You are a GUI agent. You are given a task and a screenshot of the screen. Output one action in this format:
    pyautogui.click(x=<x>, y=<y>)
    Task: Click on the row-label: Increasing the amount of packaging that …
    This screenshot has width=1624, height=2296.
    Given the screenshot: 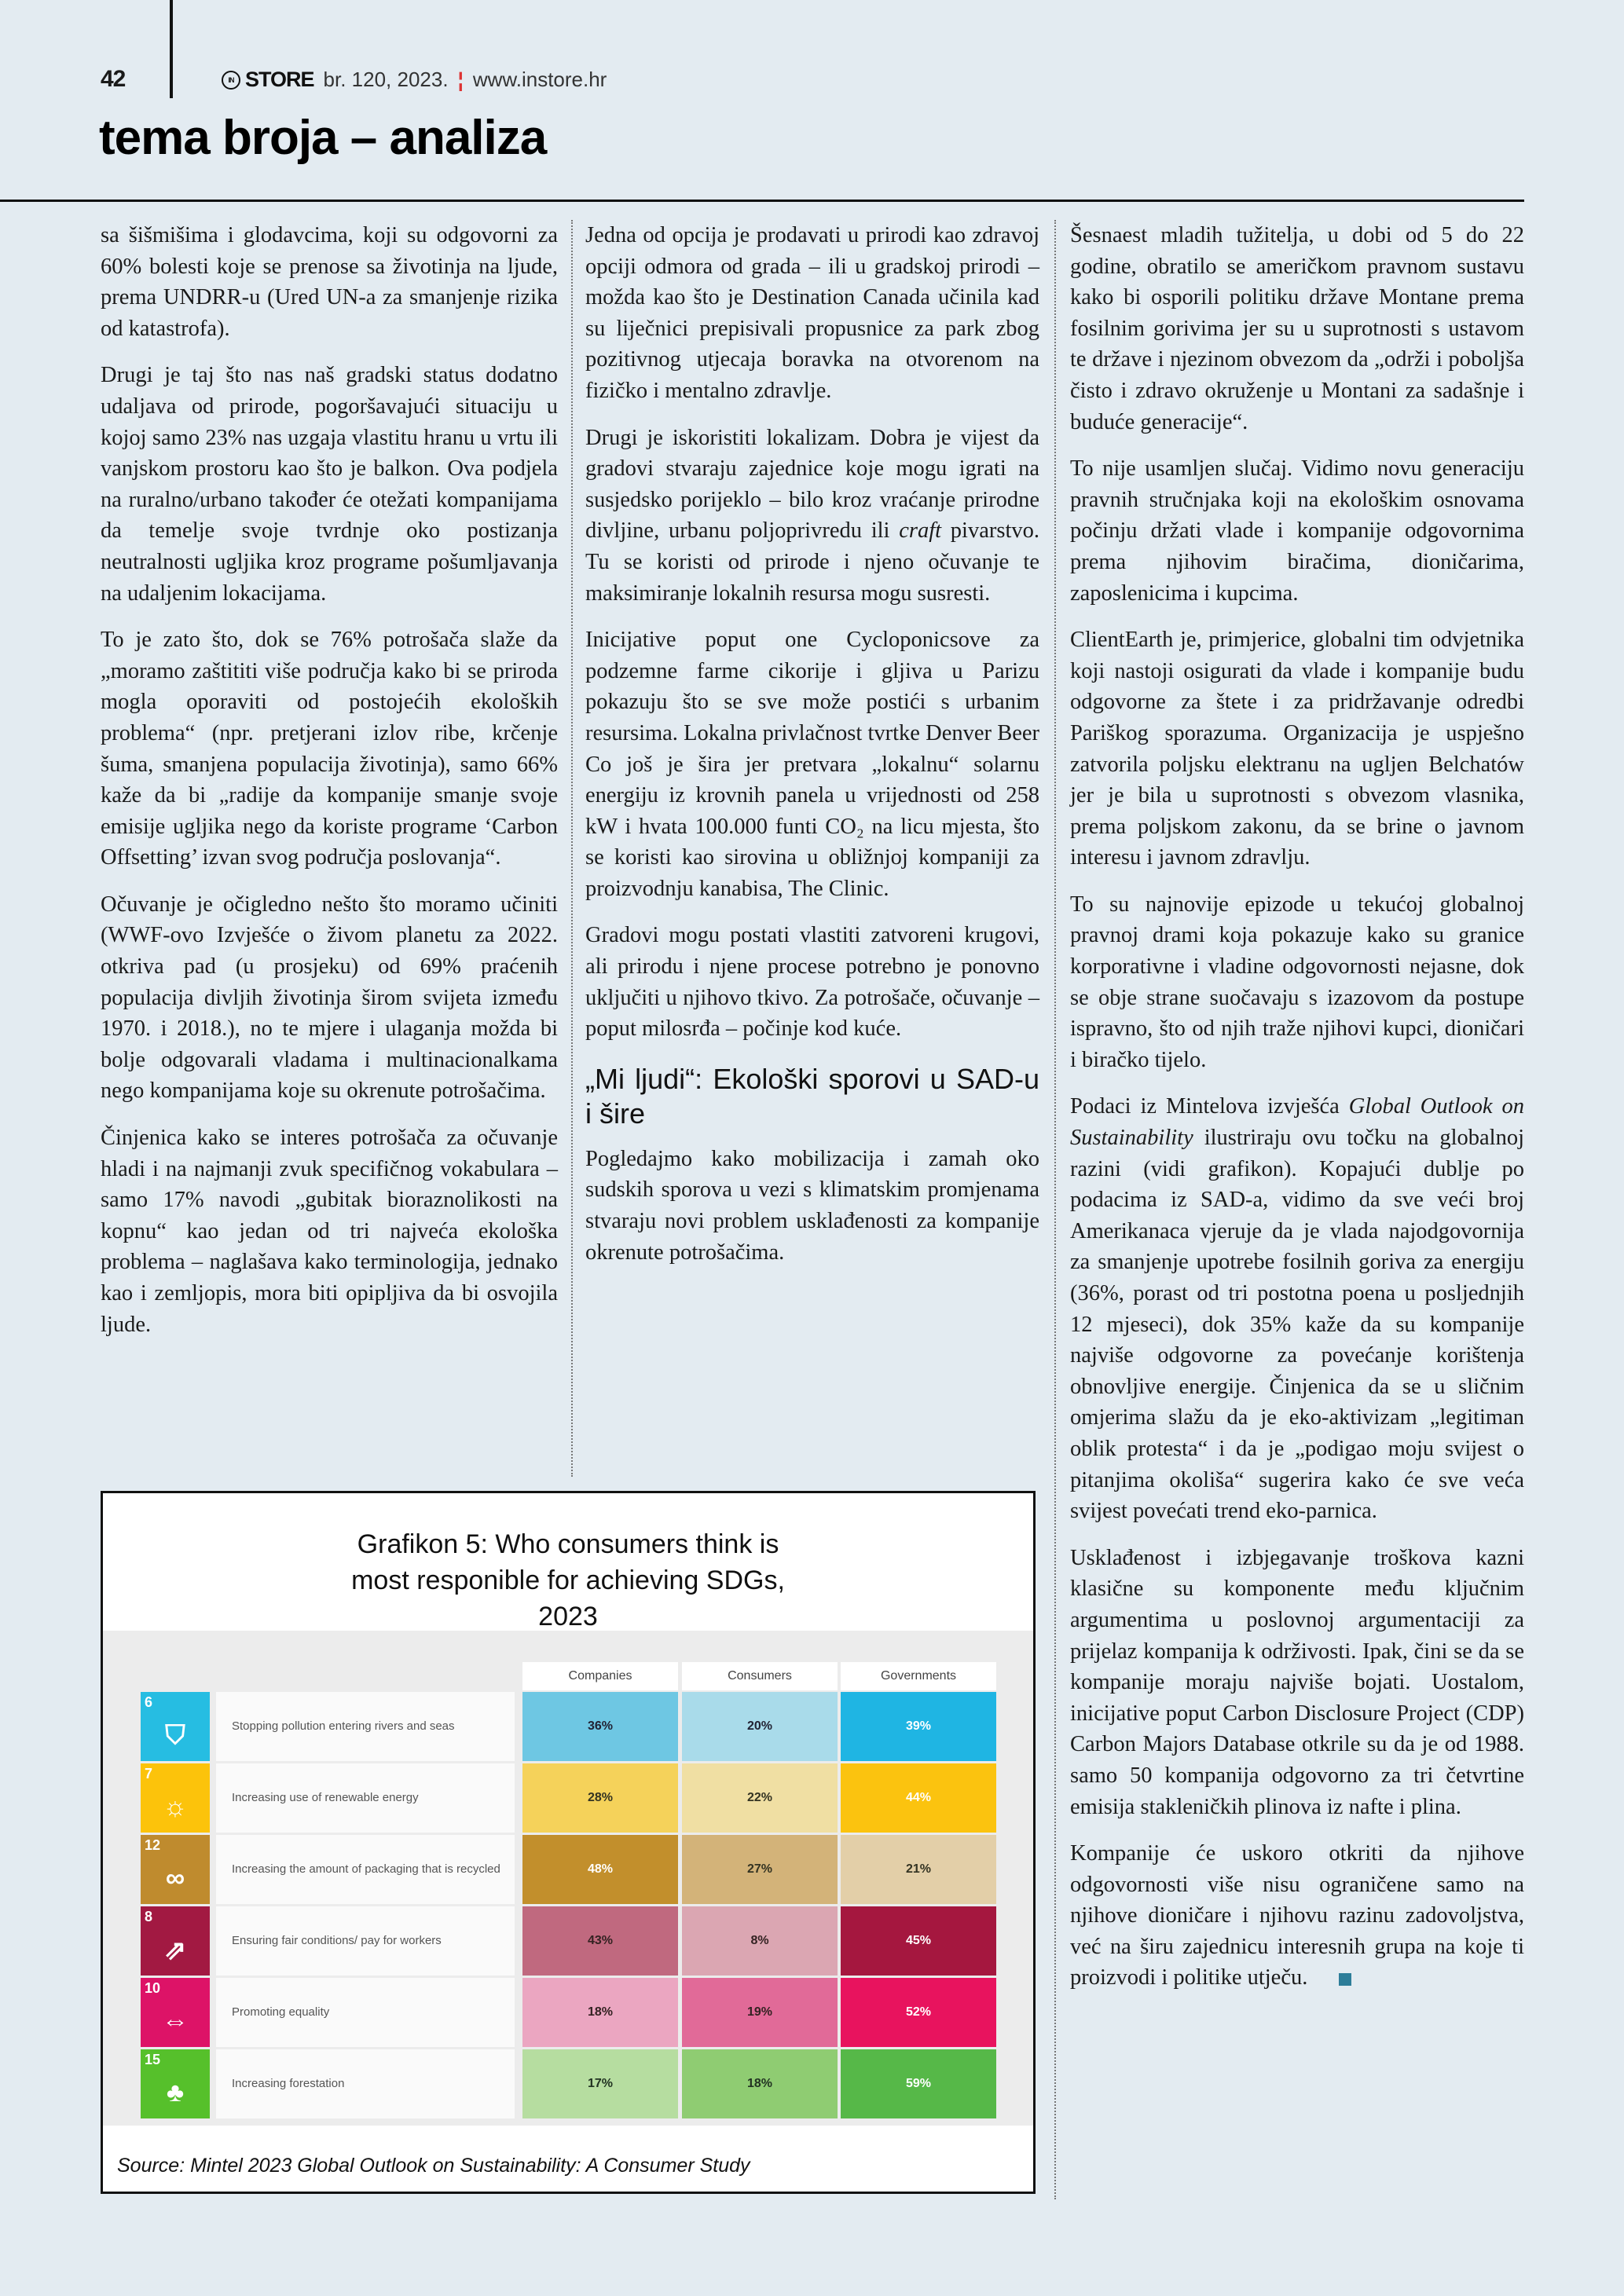 What is the action you would take?
    pyautogui.click(x=366, y=1870)
    